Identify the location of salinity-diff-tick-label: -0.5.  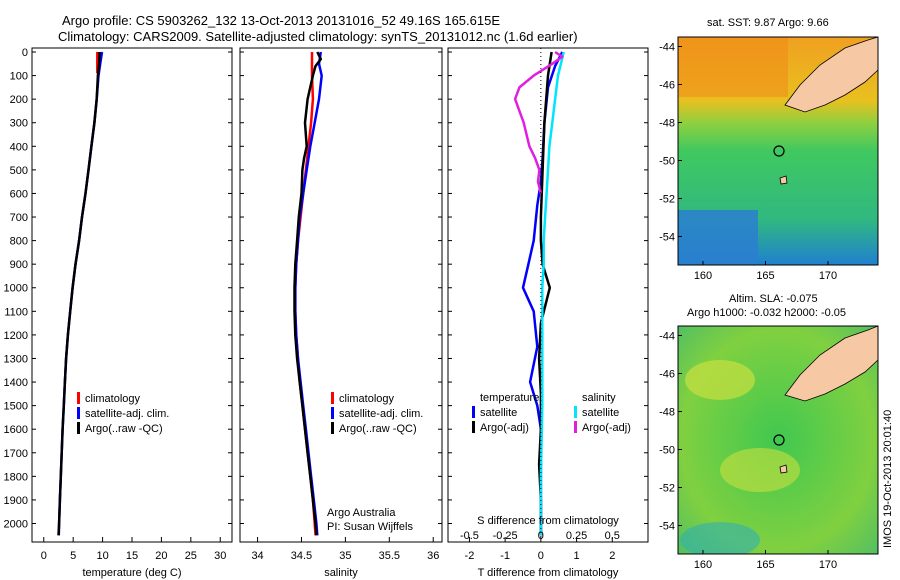
(469, 536).